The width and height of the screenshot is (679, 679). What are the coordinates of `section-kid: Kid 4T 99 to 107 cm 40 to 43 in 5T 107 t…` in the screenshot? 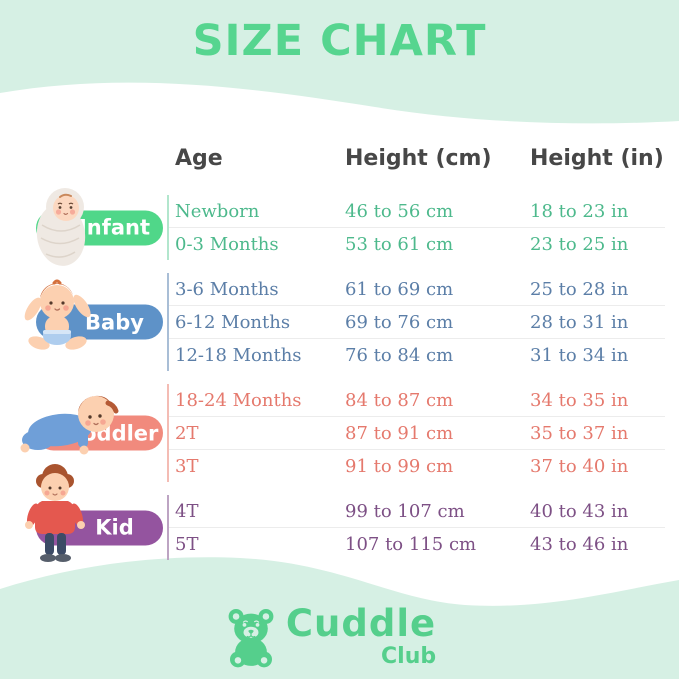 It's located at (332, 513).